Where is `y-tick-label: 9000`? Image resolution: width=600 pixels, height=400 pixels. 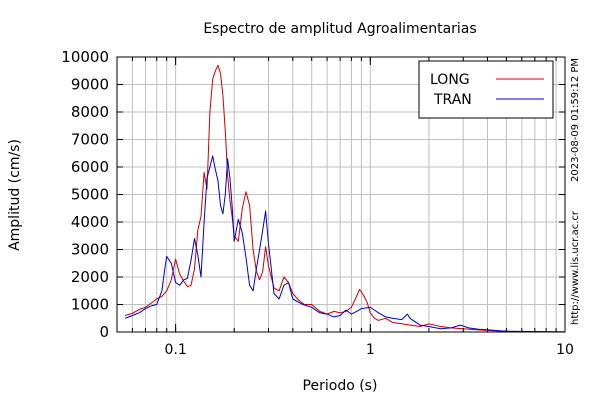 y-tick-label: 9000 is located at coordinates (90, 85).